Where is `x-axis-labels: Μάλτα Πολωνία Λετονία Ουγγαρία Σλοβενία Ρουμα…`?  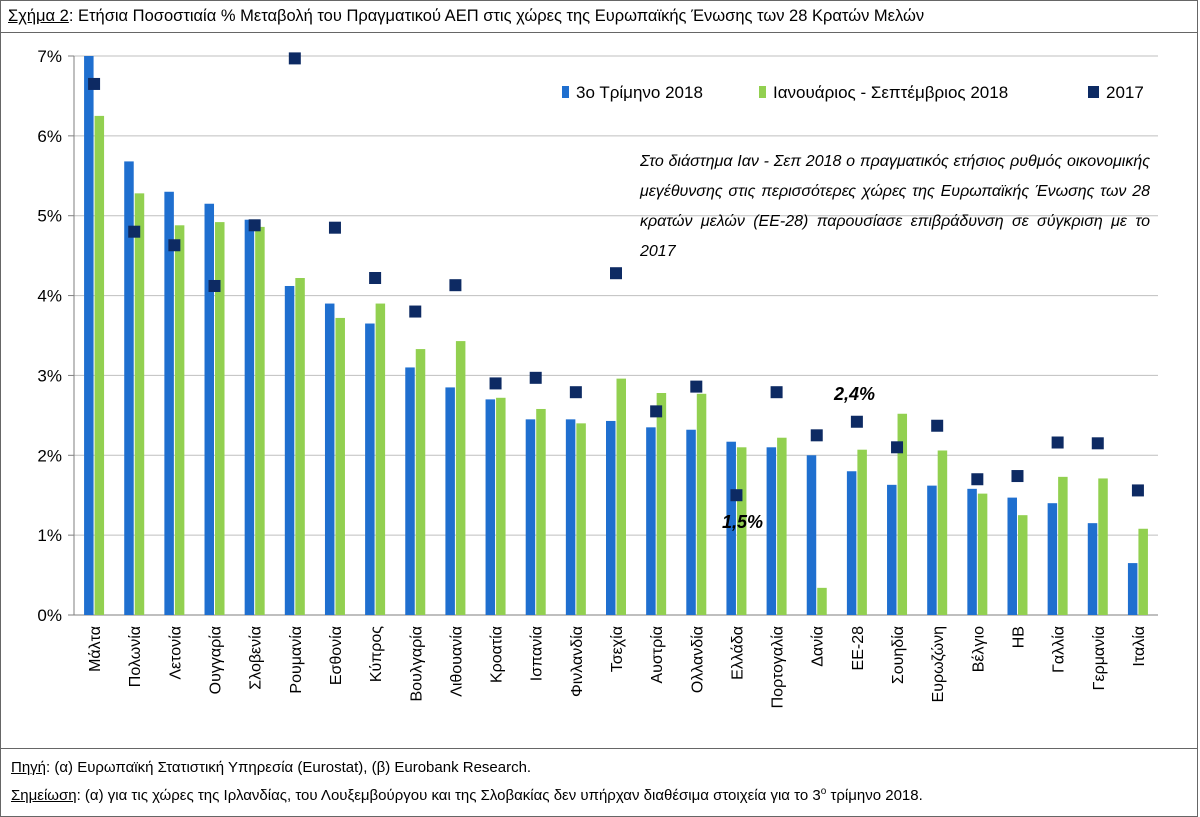
x-axis-labels: Μάλτα Πολωνία Λετονία Ουγγαρία Σλοβενία Ρουμα… is located at coordinates (617, 667).